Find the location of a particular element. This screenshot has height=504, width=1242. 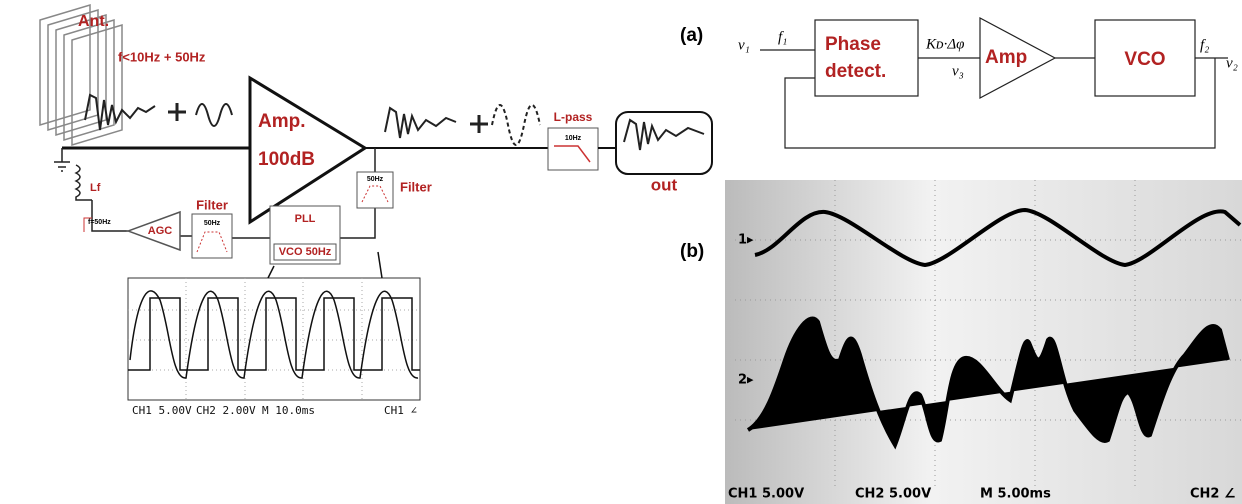

trace2-marker: 2▸ is located at coordinates (746, 380).